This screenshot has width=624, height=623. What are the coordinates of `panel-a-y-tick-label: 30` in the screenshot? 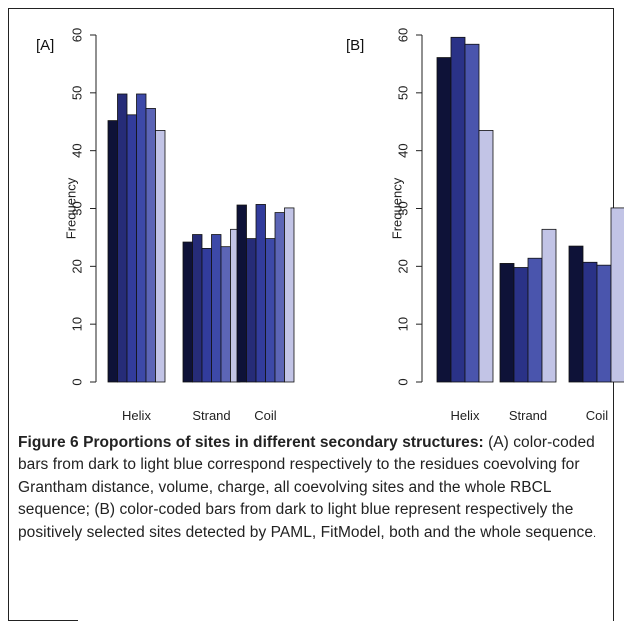 It's located at (77, 208).